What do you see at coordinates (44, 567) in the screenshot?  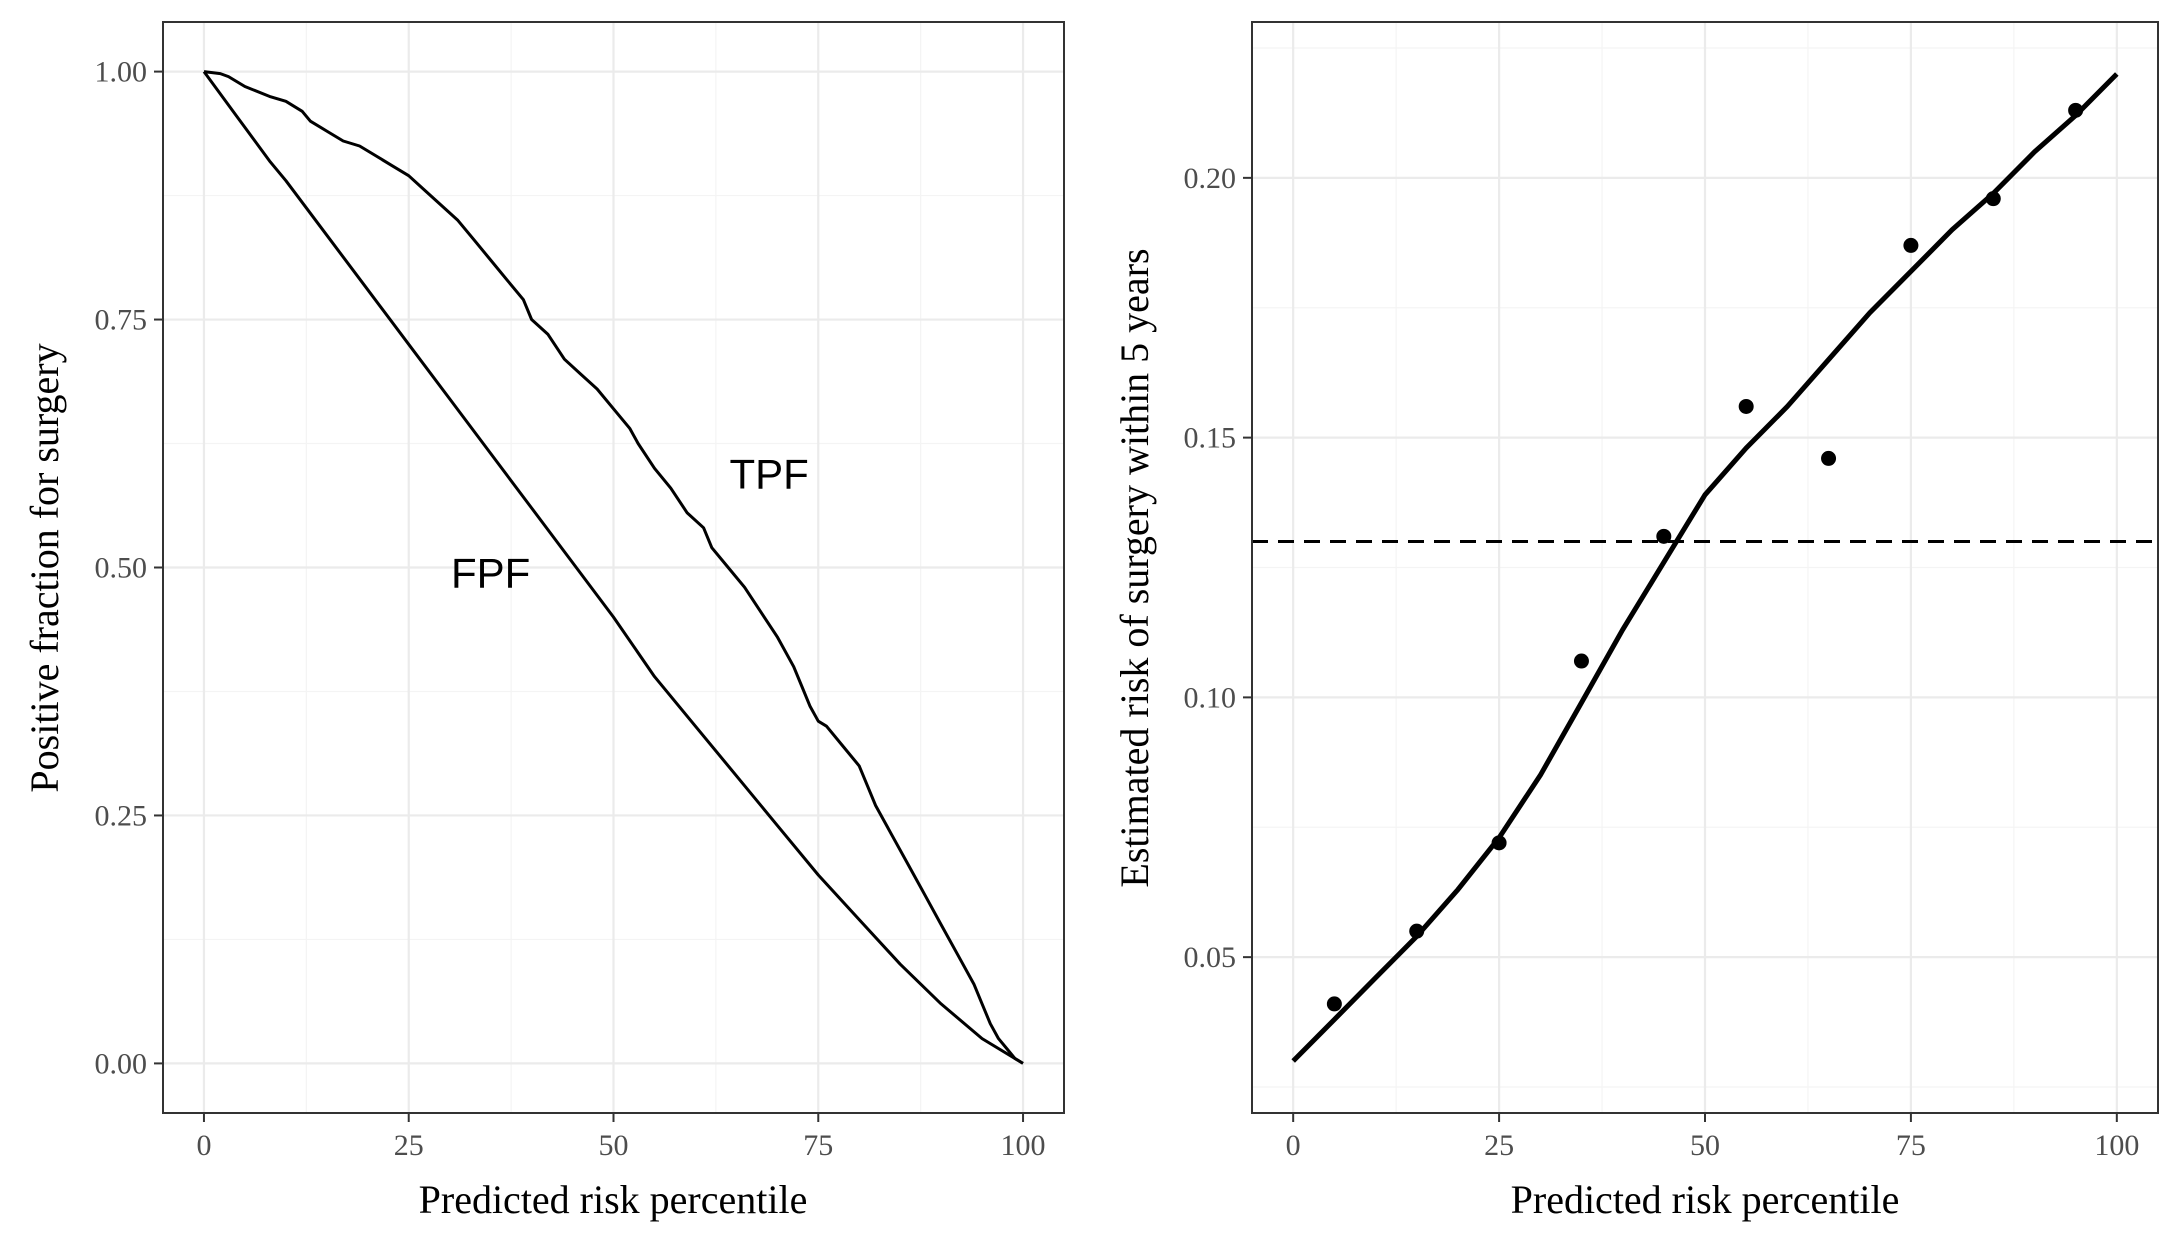 I see `left-y-axis-title: Positive fraction for surgery` at bounding box center [44, 567].